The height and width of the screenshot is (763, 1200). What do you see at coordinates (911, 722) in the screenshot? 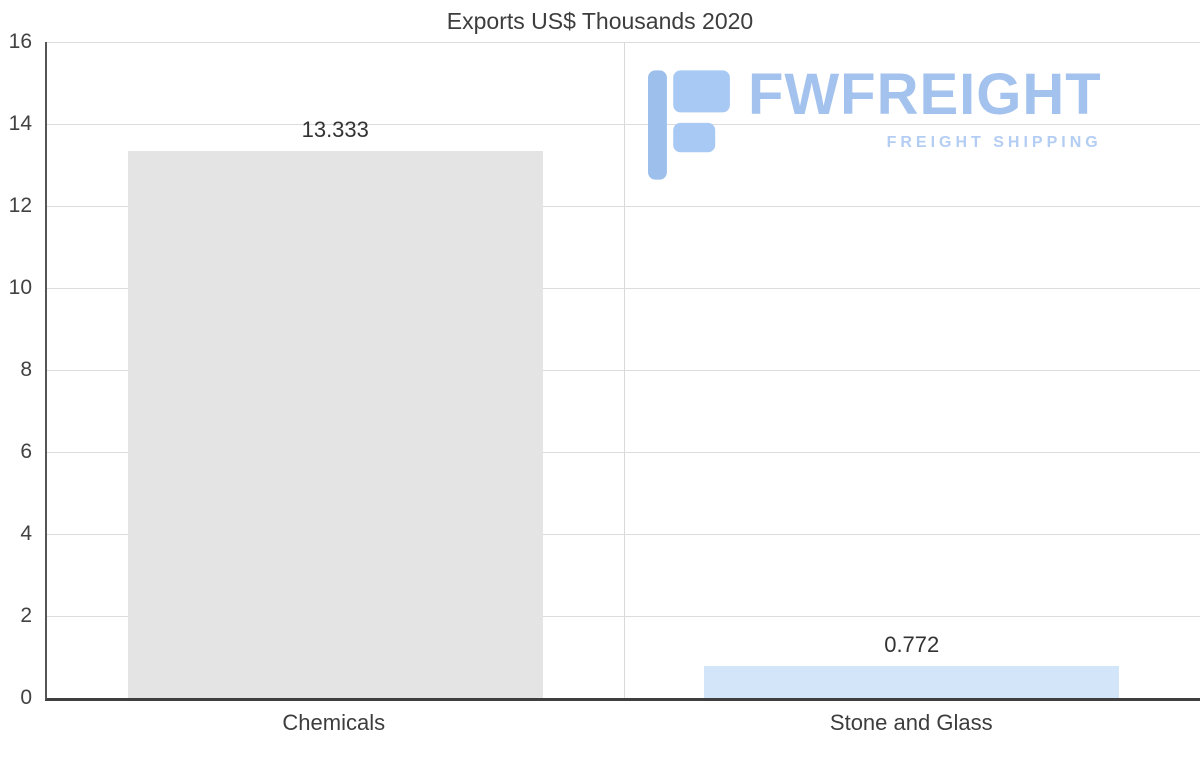
I see `category-label-stone-and-glass: Stone and Glass` at bounding box center [911, 722].